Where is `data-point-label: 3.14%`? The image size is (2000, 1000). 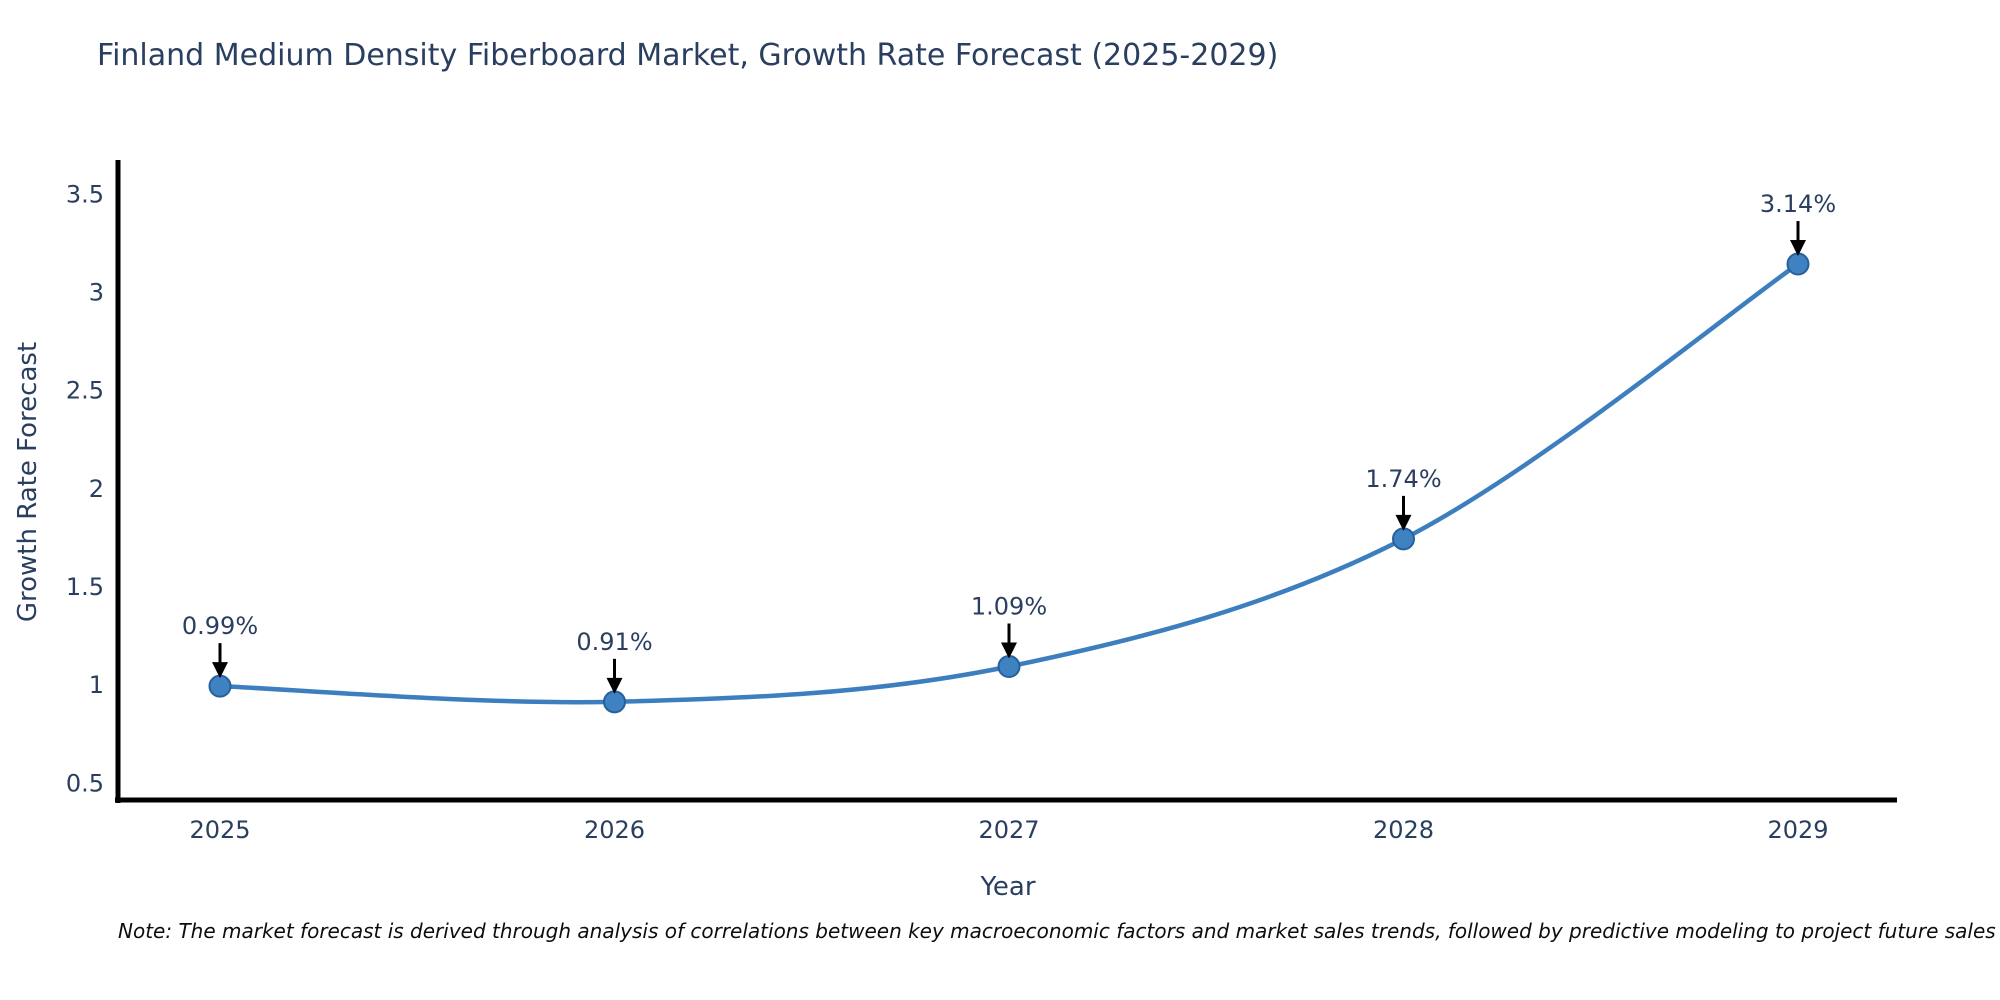
data-point-label: 3.14% is located at coordinates (1798, 204).